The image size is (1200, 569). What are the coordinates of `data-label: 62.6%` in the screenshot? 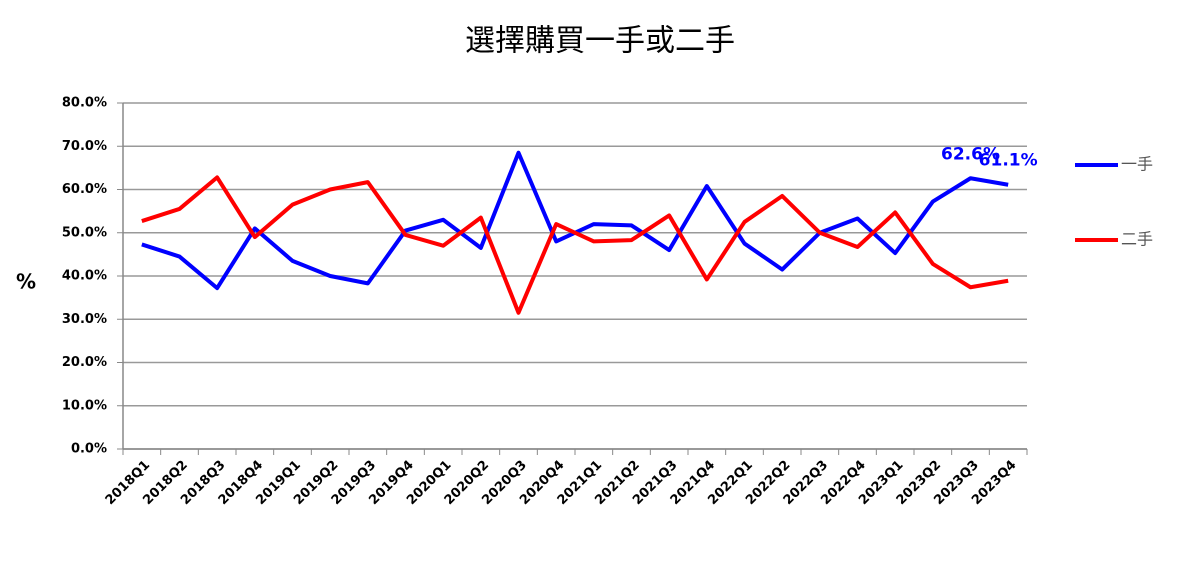 It's located at (970, 154).